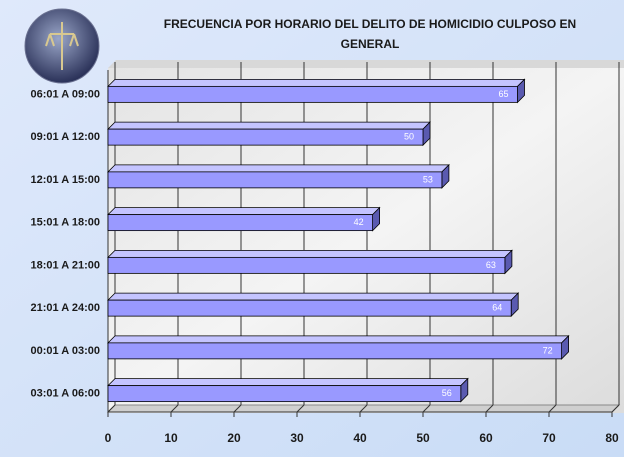  I want to click on x-tick-label: 50, so click(423, 438).